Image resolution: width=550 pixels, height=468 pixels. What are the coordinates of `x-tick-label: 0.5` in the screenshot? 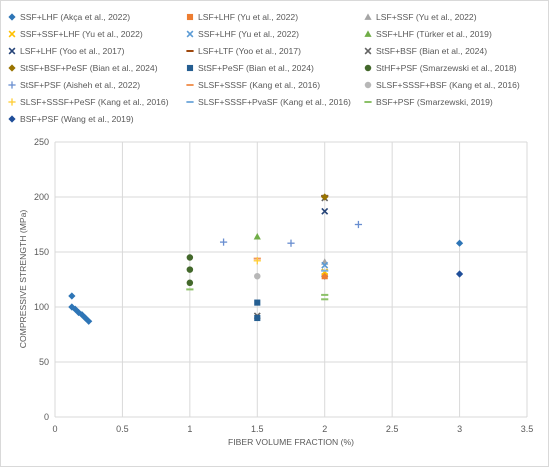 It's located at (122, 429).